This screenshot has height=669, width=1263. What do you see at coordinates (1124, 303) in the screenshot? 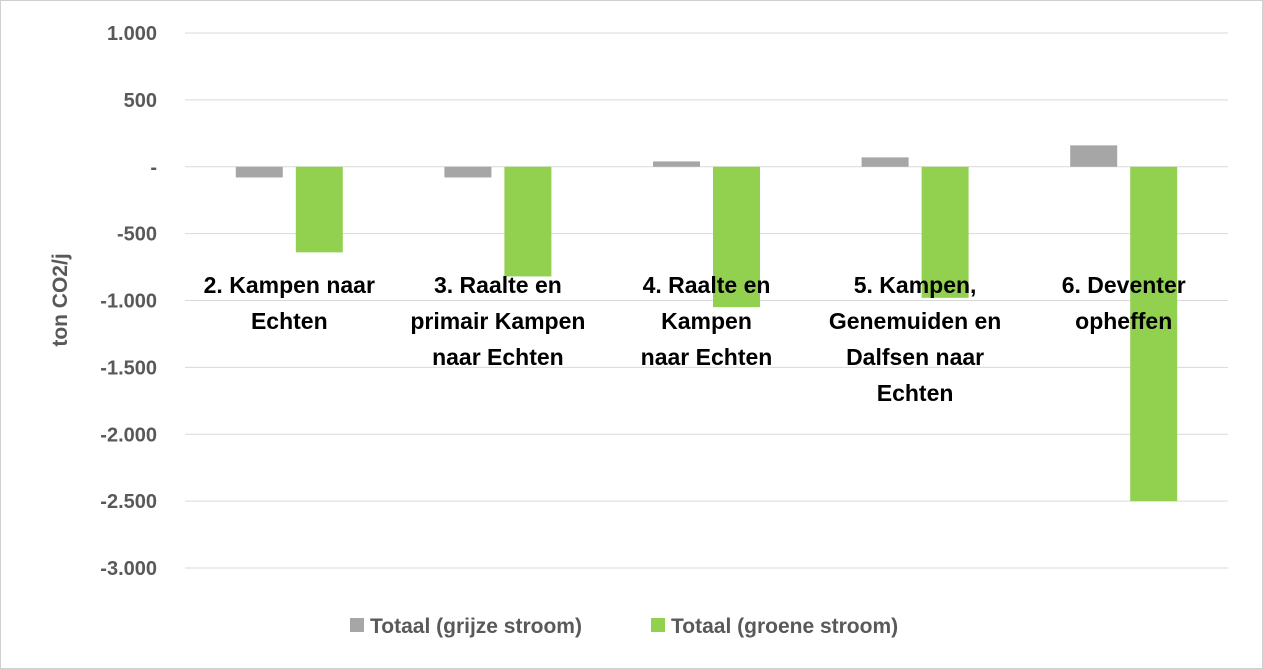
I see `category-label: 6. Deventer opheffen` at bounding box center [1124, 303].